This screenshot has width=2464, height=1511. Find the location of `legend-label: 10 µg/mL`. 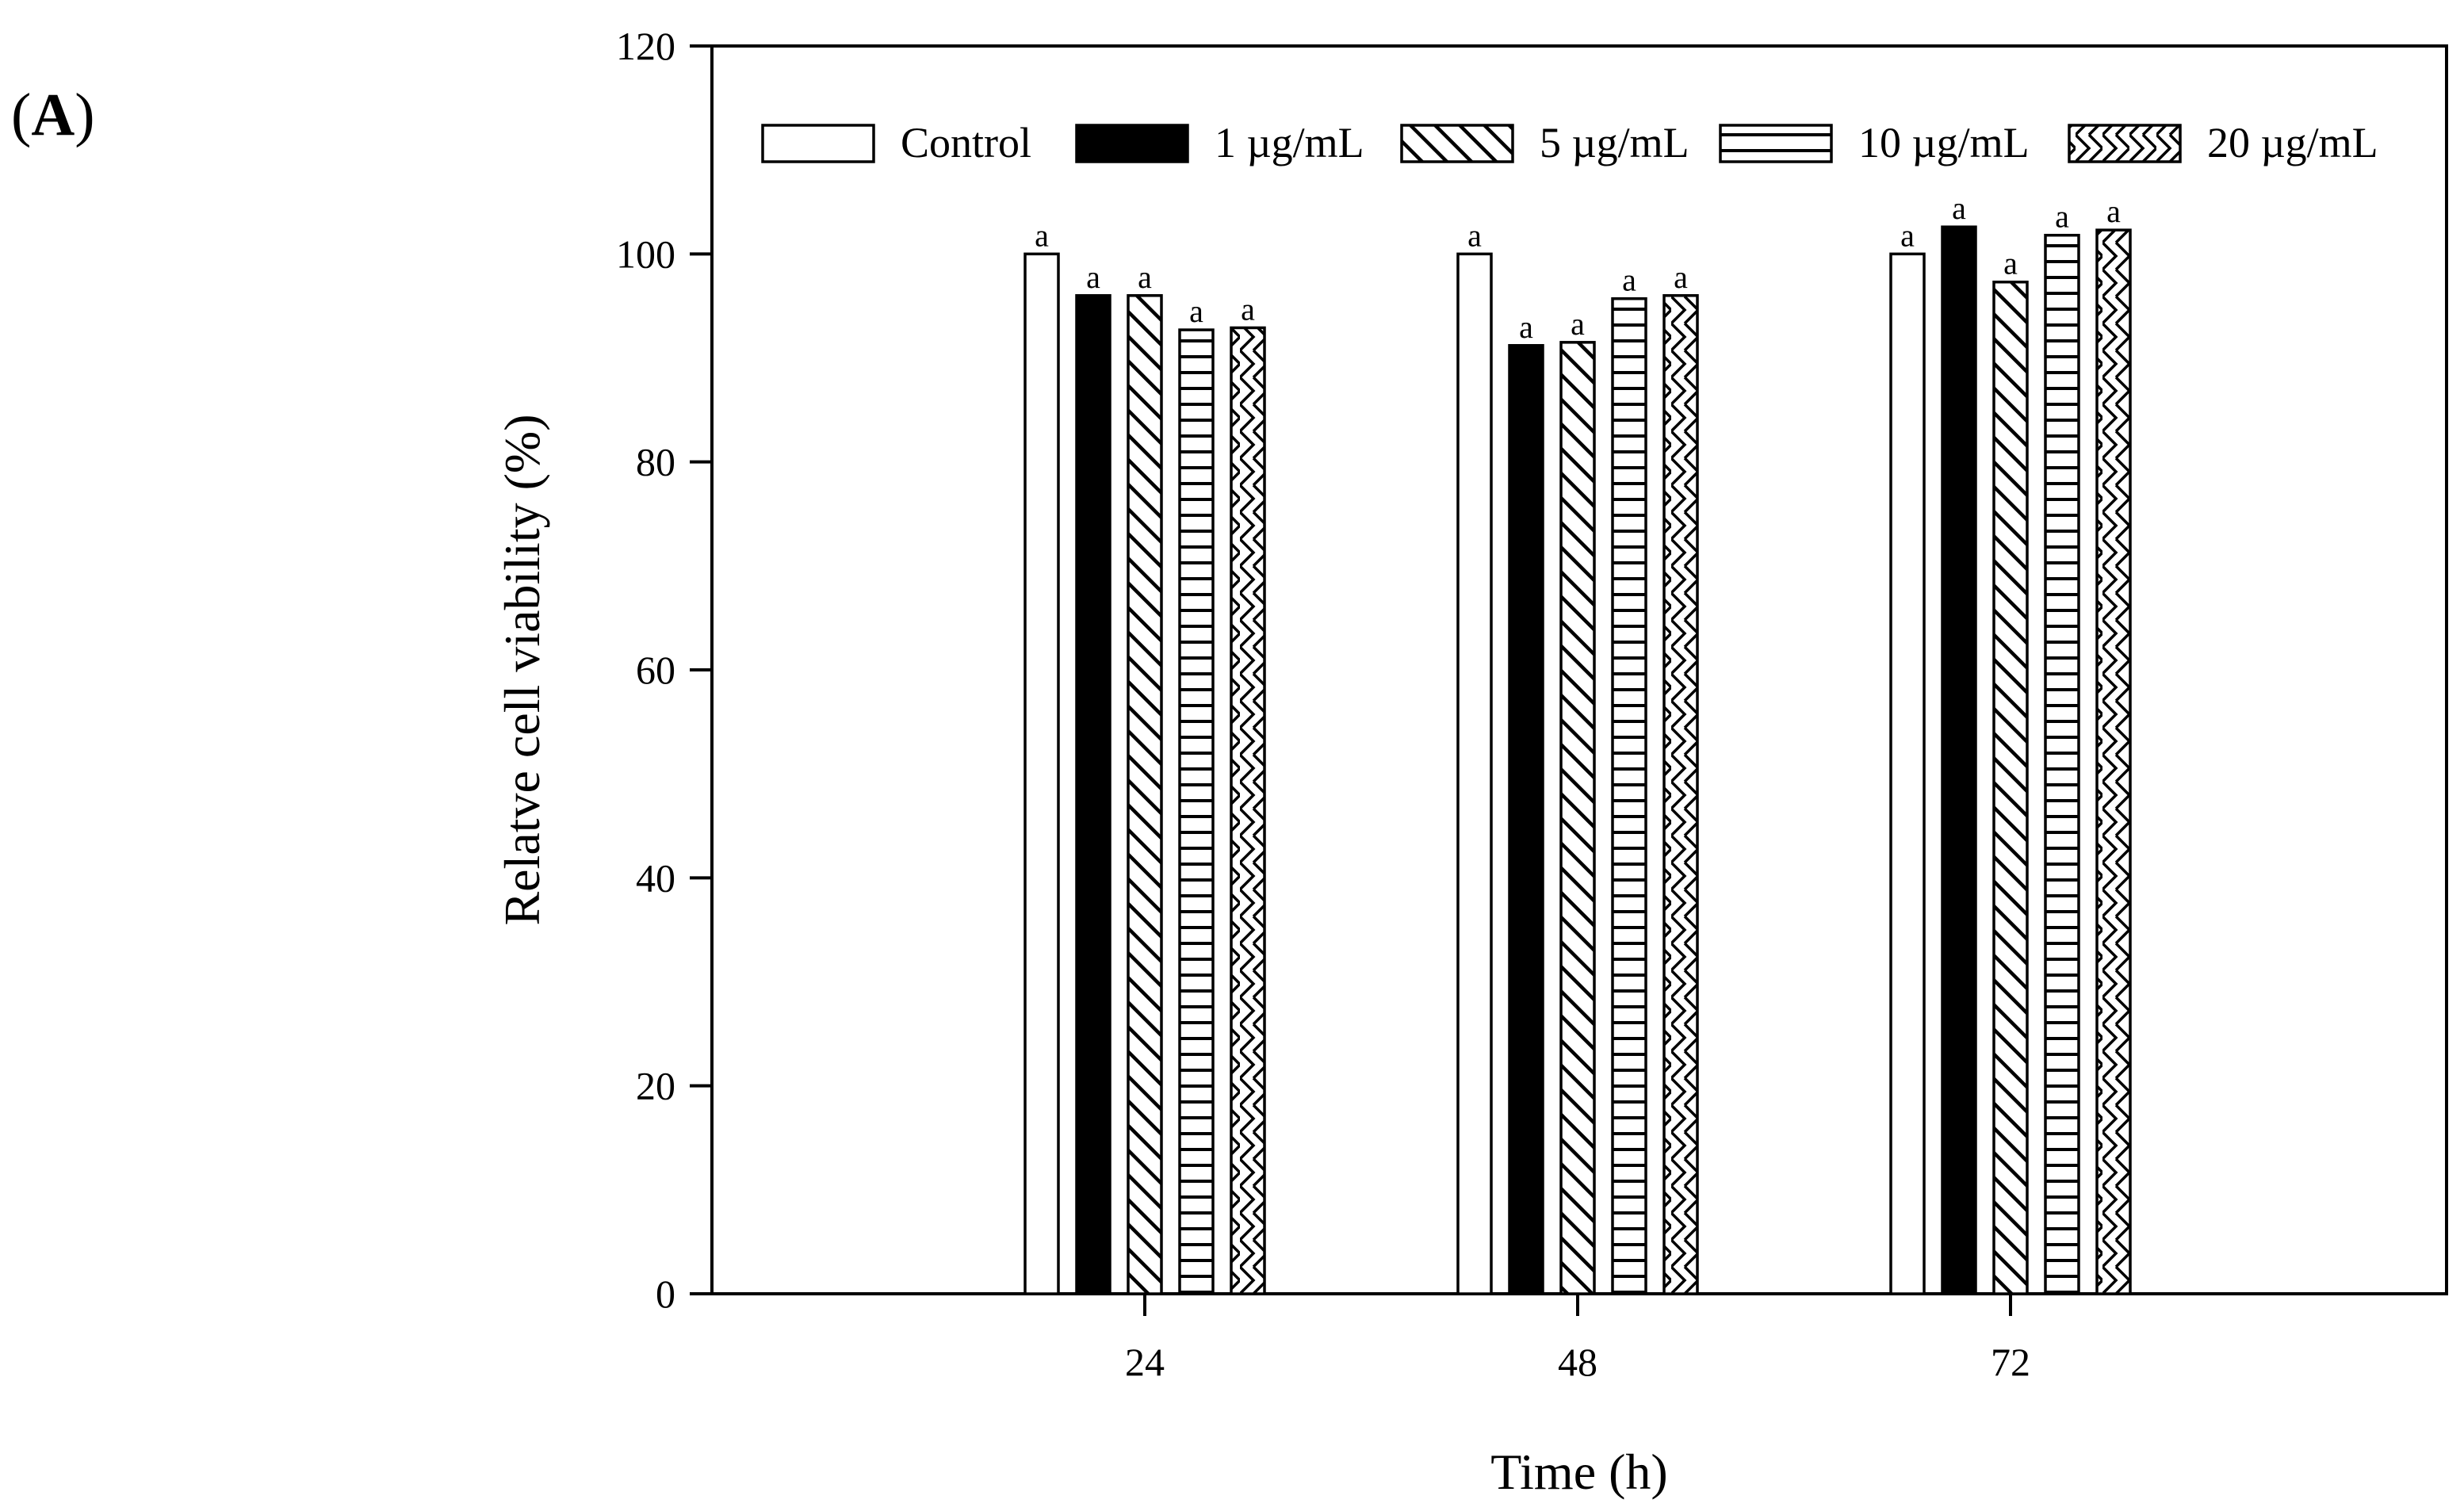

legend-label: 10 µg/mL is located at coordinates (1944, 142).